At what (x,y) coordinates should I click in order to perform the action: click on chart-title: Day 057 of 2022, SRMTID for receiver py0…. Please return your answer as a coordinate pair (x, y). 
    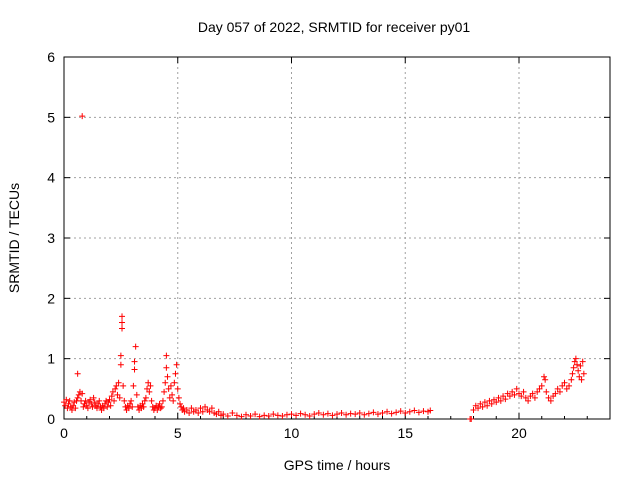
    Looking at the image, I should click on (334, 27).